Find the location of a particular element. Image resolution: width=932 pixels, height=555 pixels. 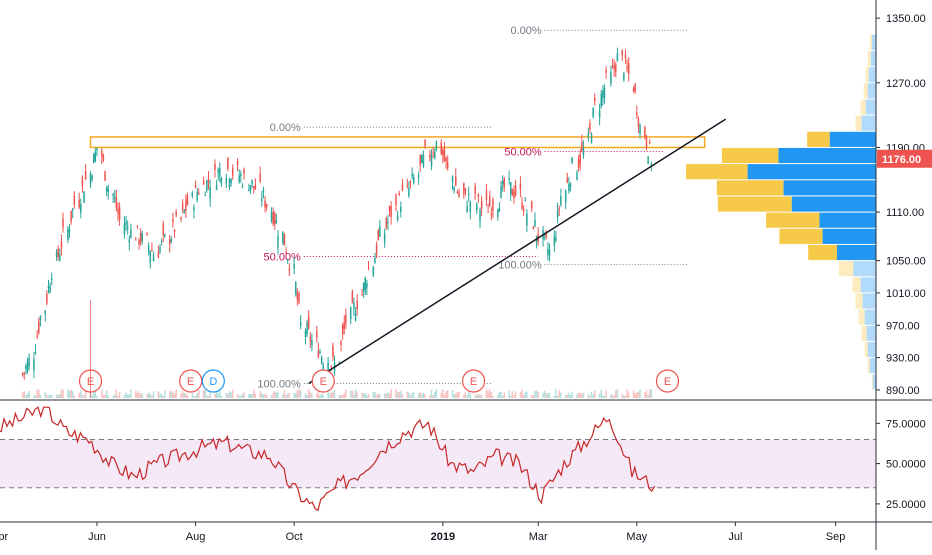

time-tick-label: Jul is located at coordinates (735, 537).